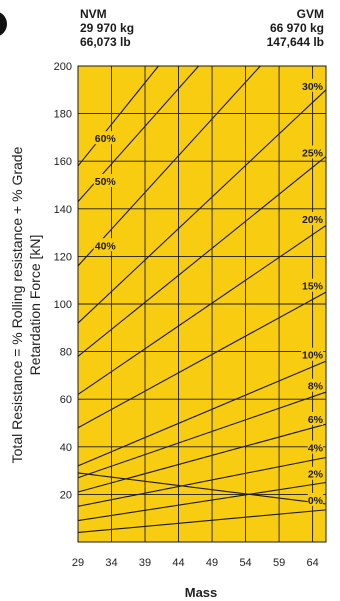 Image resolution: width=340 pixels, height=601 pixels. I want to click on grade-label-40pct: 40%, so click(106, 246).